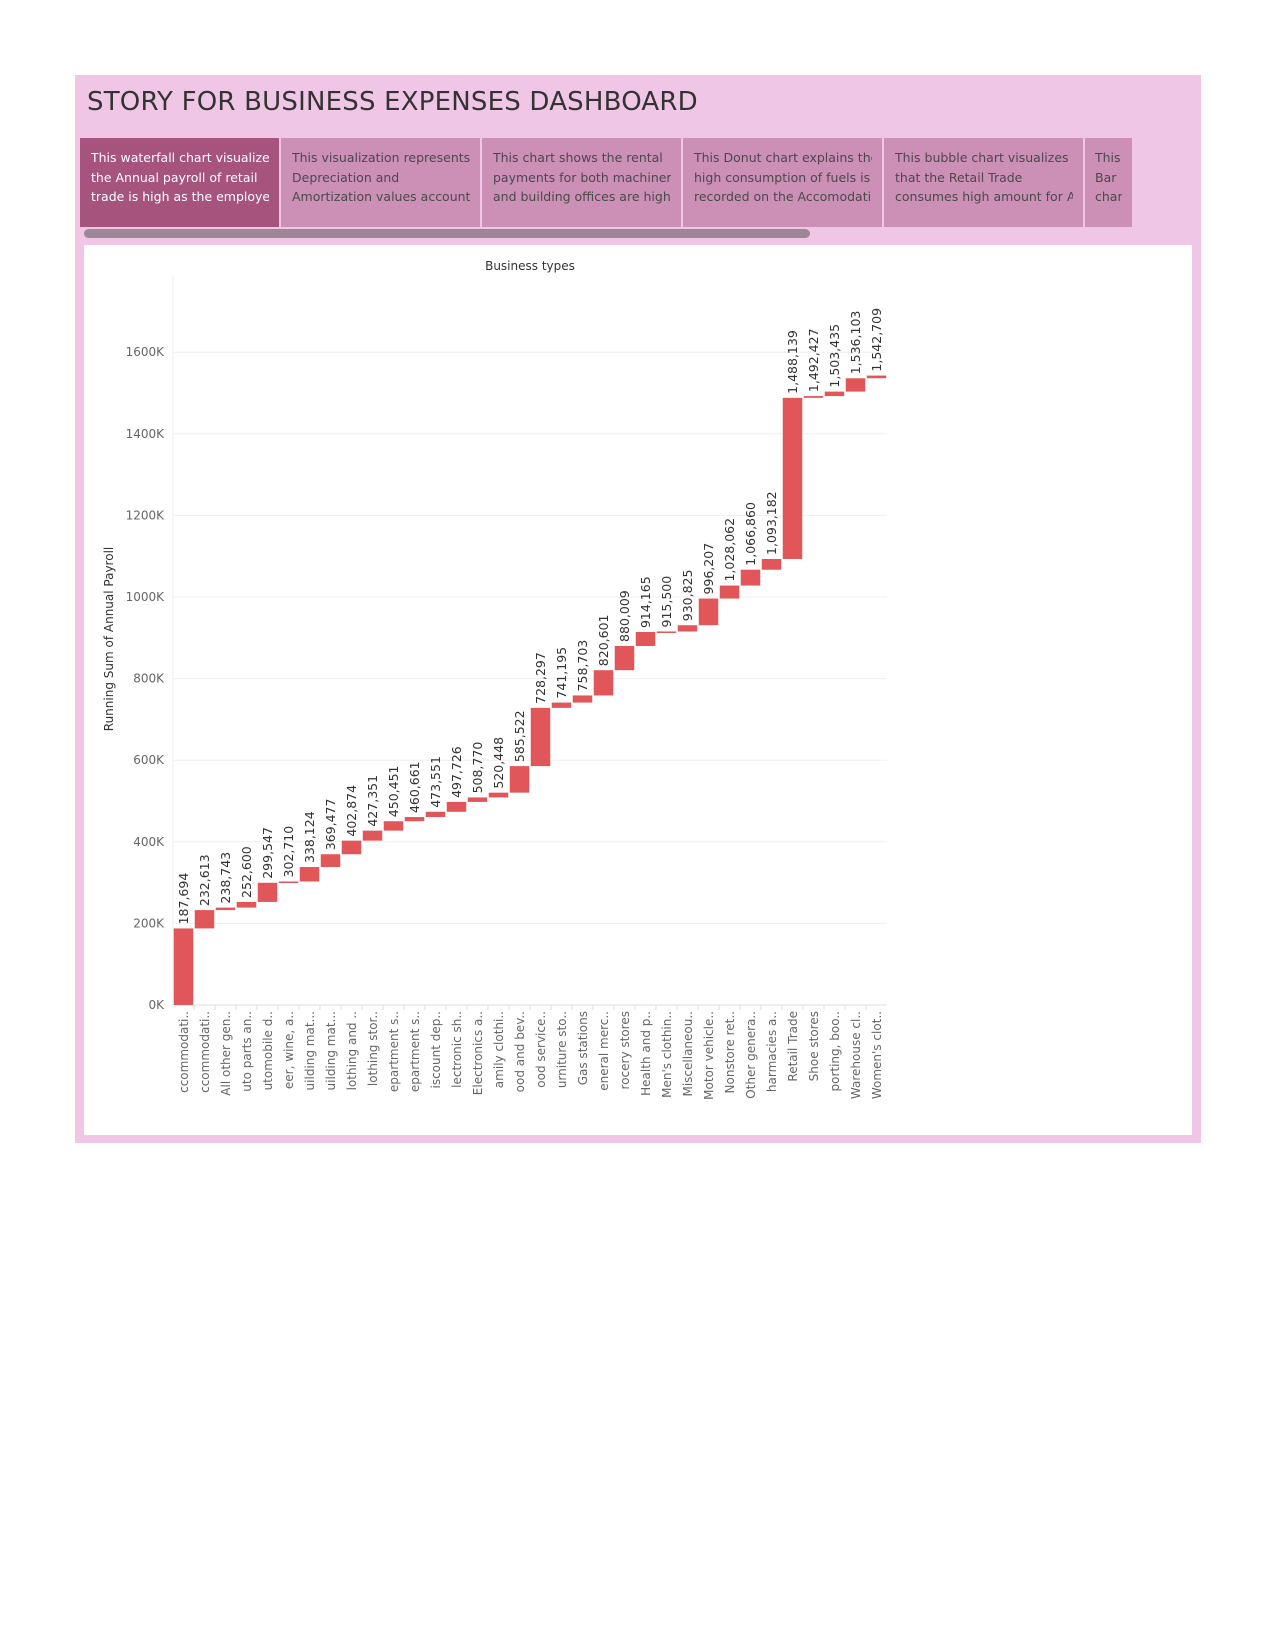 This screenshot has height=1650, width=1275. I want to click on y-tick-label: 1600K, so click(146, 352).